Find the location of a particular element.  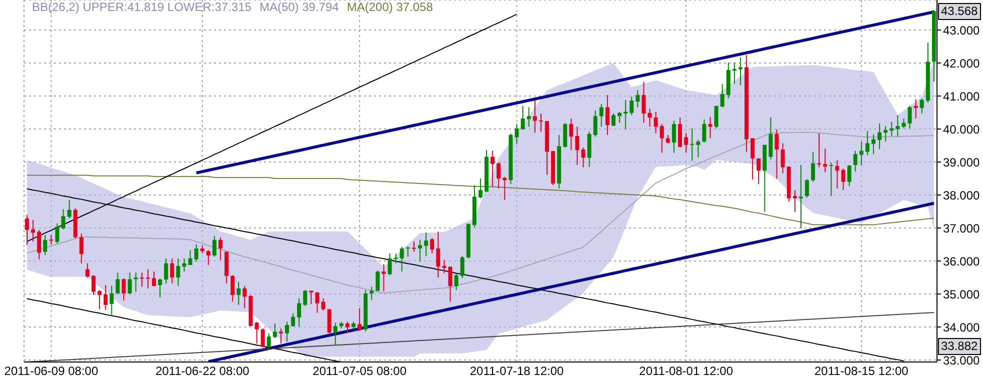

x-tick-label: 2011-08-15 12:00 is located at coordinates (861, 371).